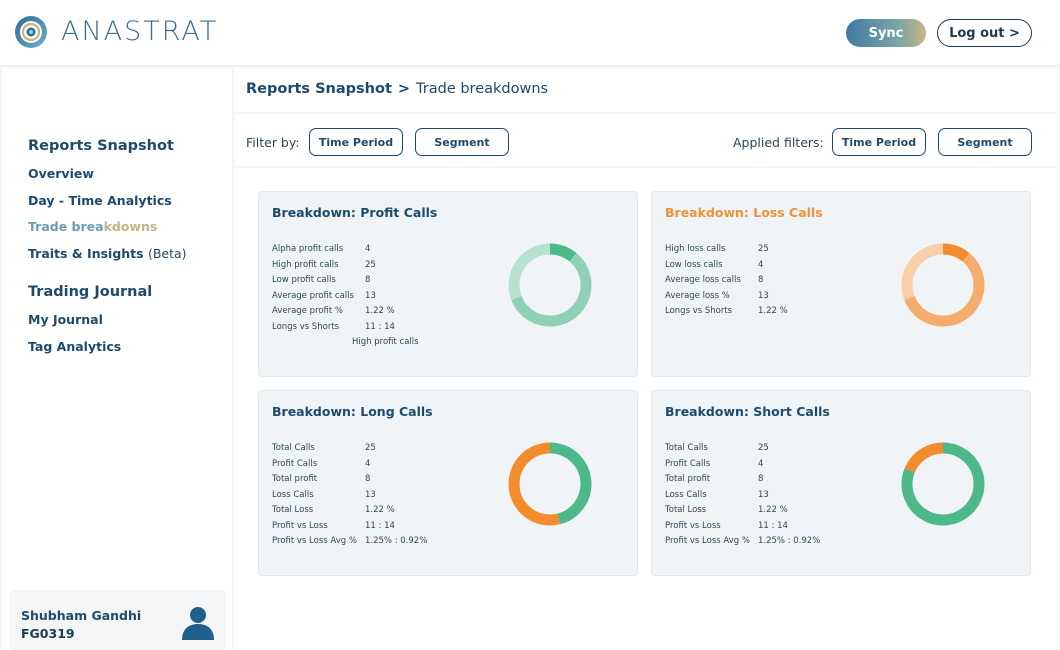  What do you see at coordinates (985, 142) in the screenshot?
I see `applied-segment-button: Segment` at bounding box center [985, 142].